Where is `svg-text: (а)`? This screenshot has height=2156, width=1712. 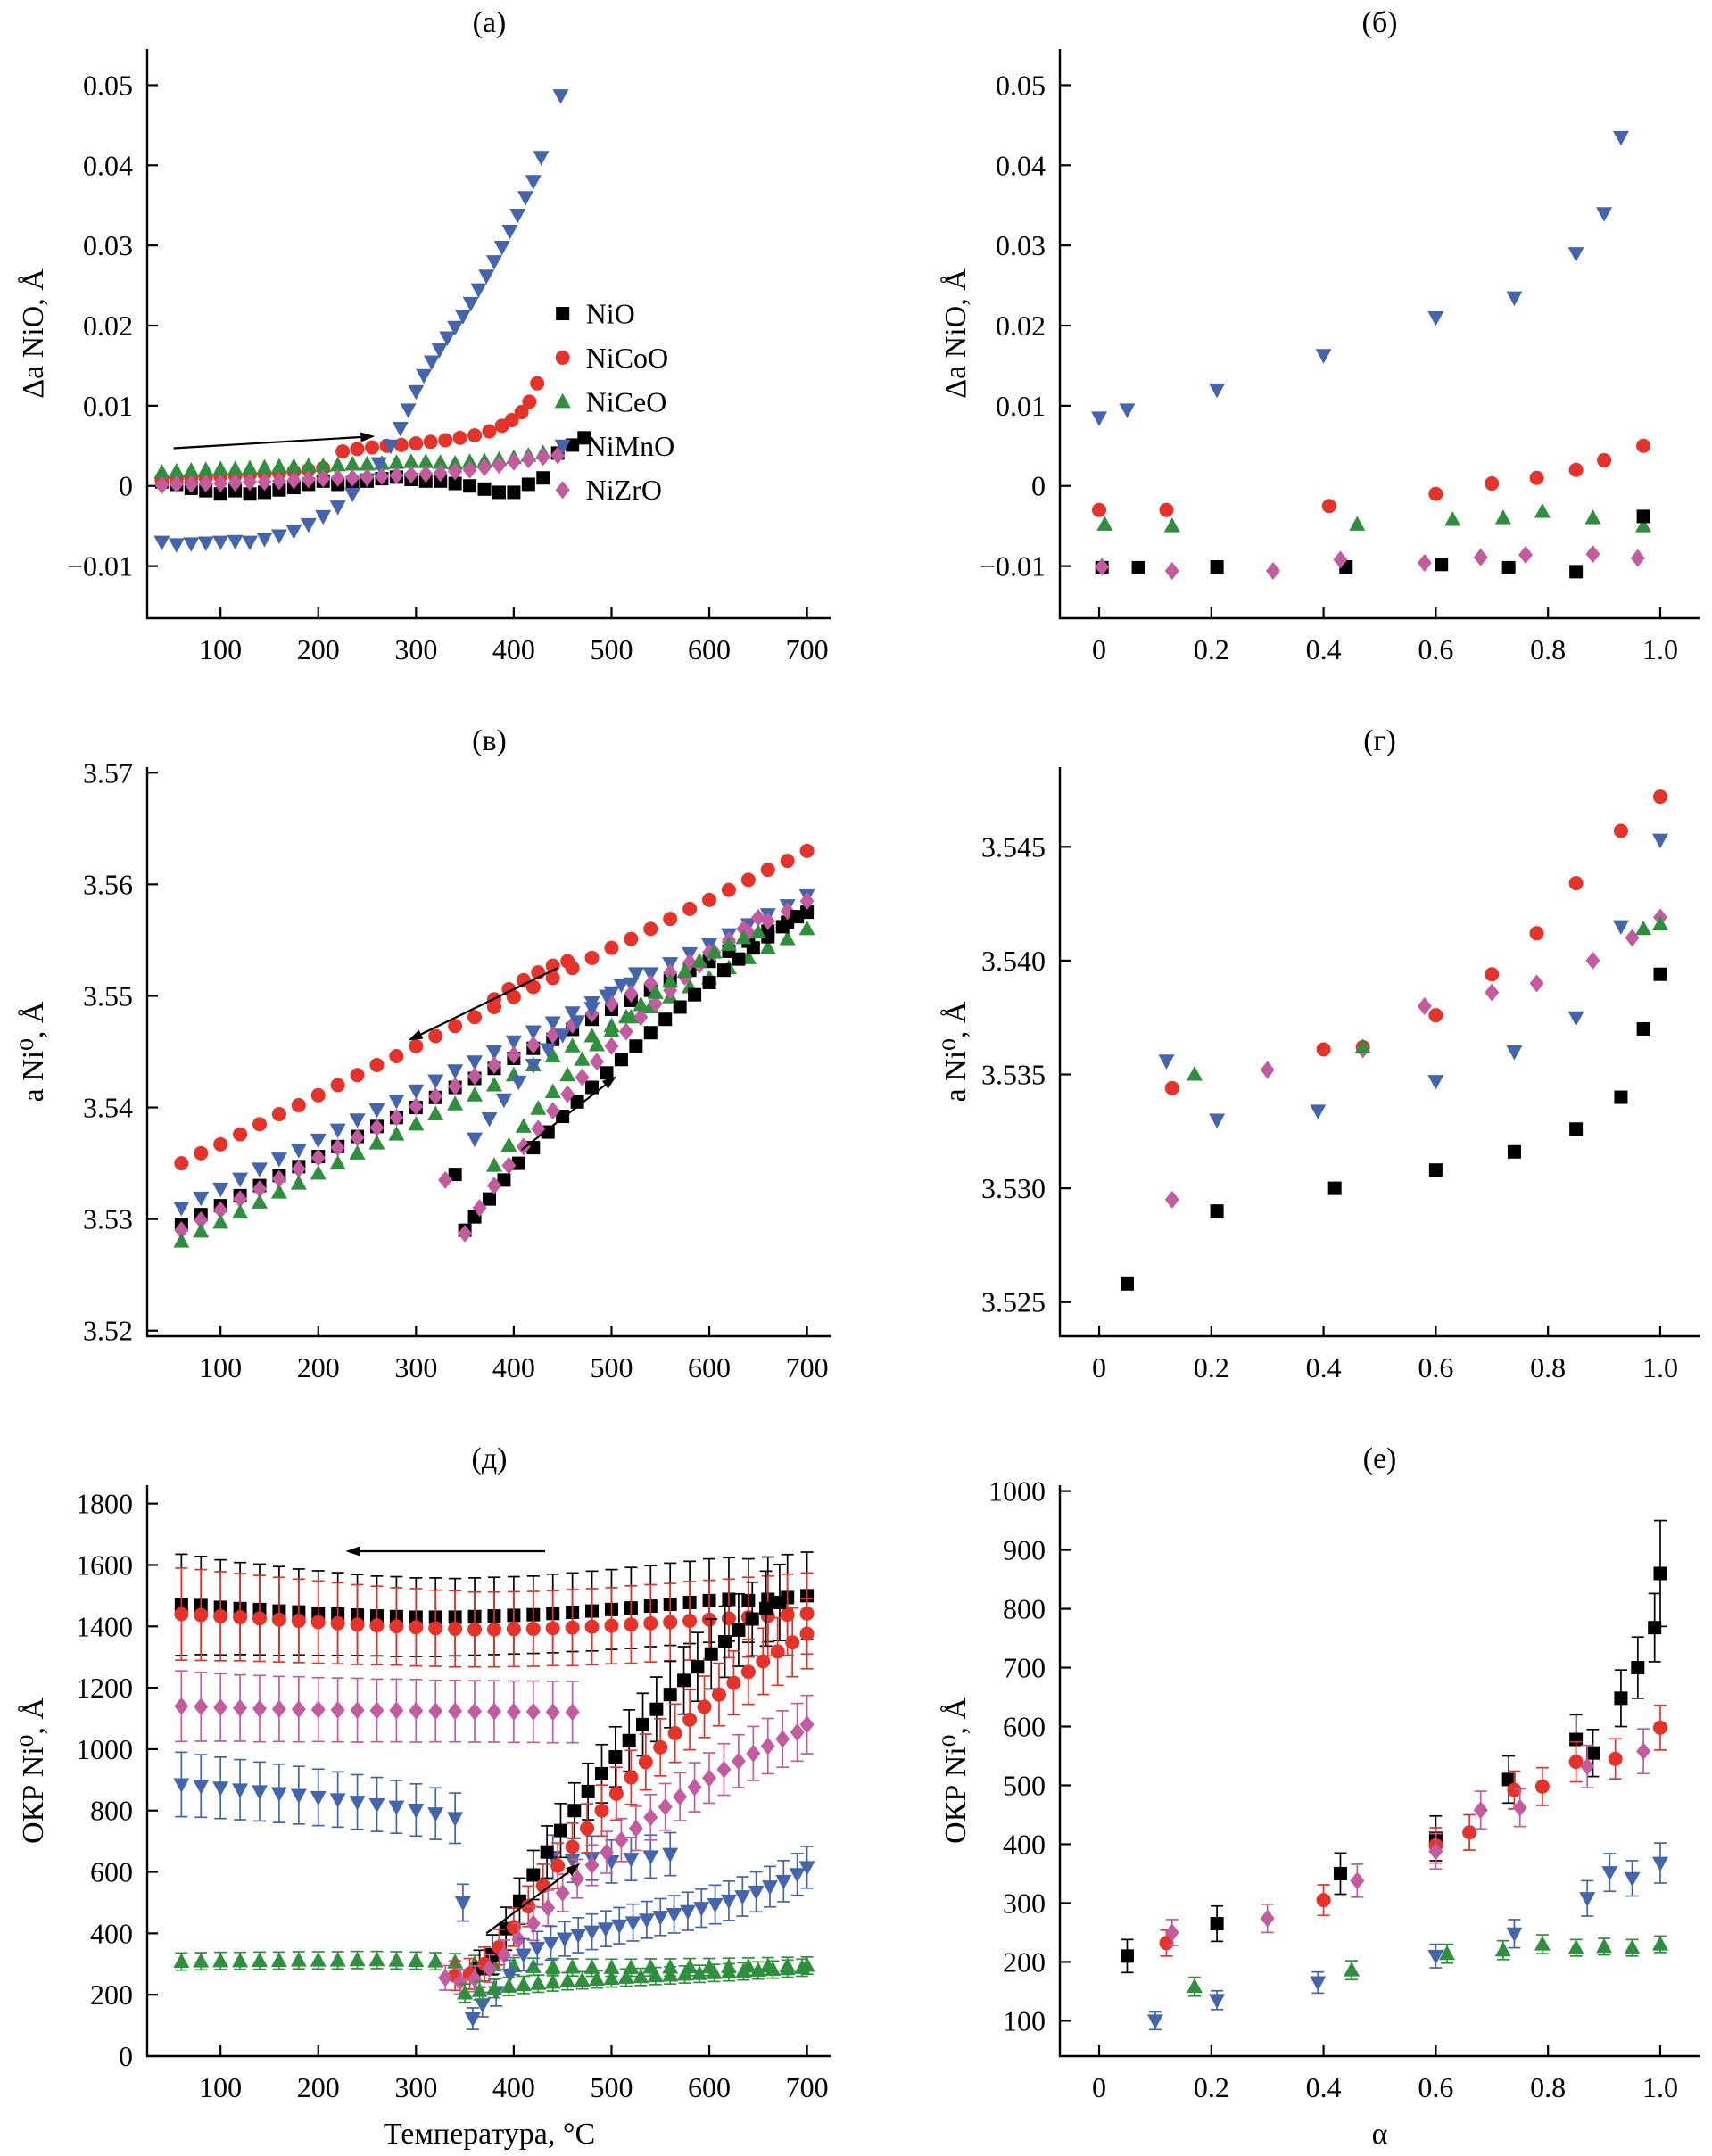 svg-text: (а) is located at coordinates (490, 23).